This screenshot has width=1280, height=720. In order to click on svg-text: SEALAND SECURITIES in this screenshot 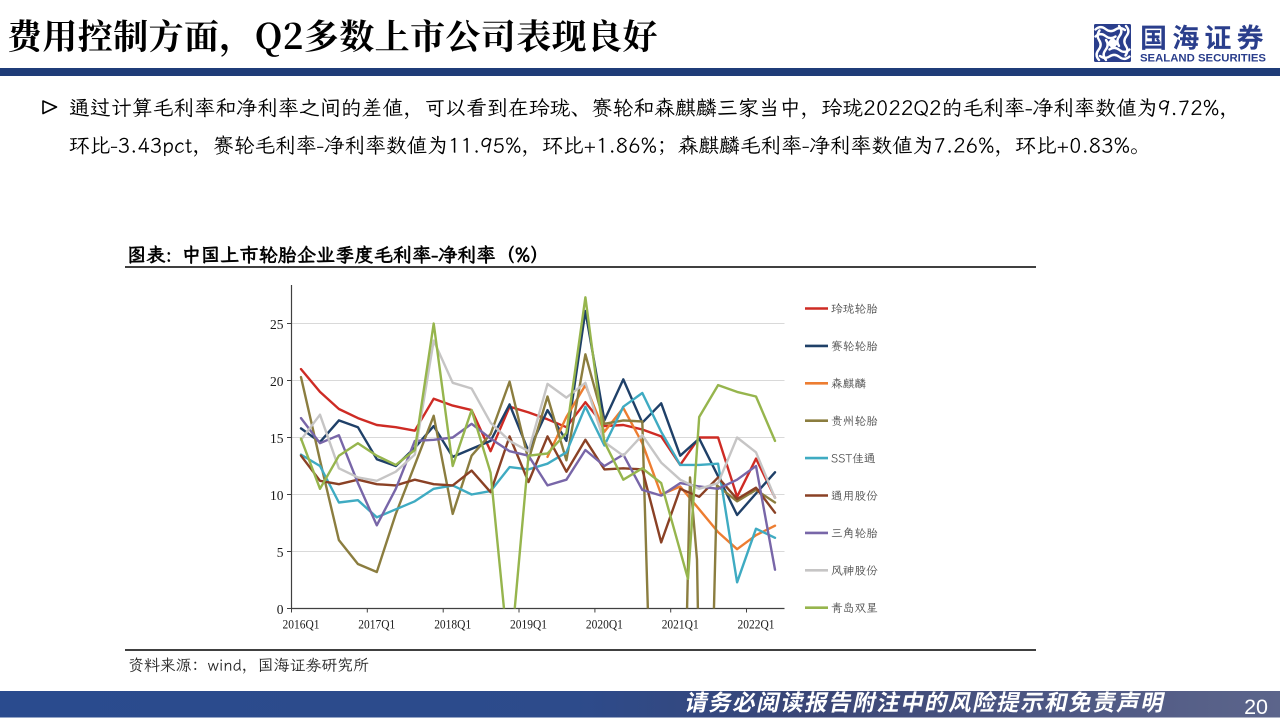, I will do `click(1203, 59)`.